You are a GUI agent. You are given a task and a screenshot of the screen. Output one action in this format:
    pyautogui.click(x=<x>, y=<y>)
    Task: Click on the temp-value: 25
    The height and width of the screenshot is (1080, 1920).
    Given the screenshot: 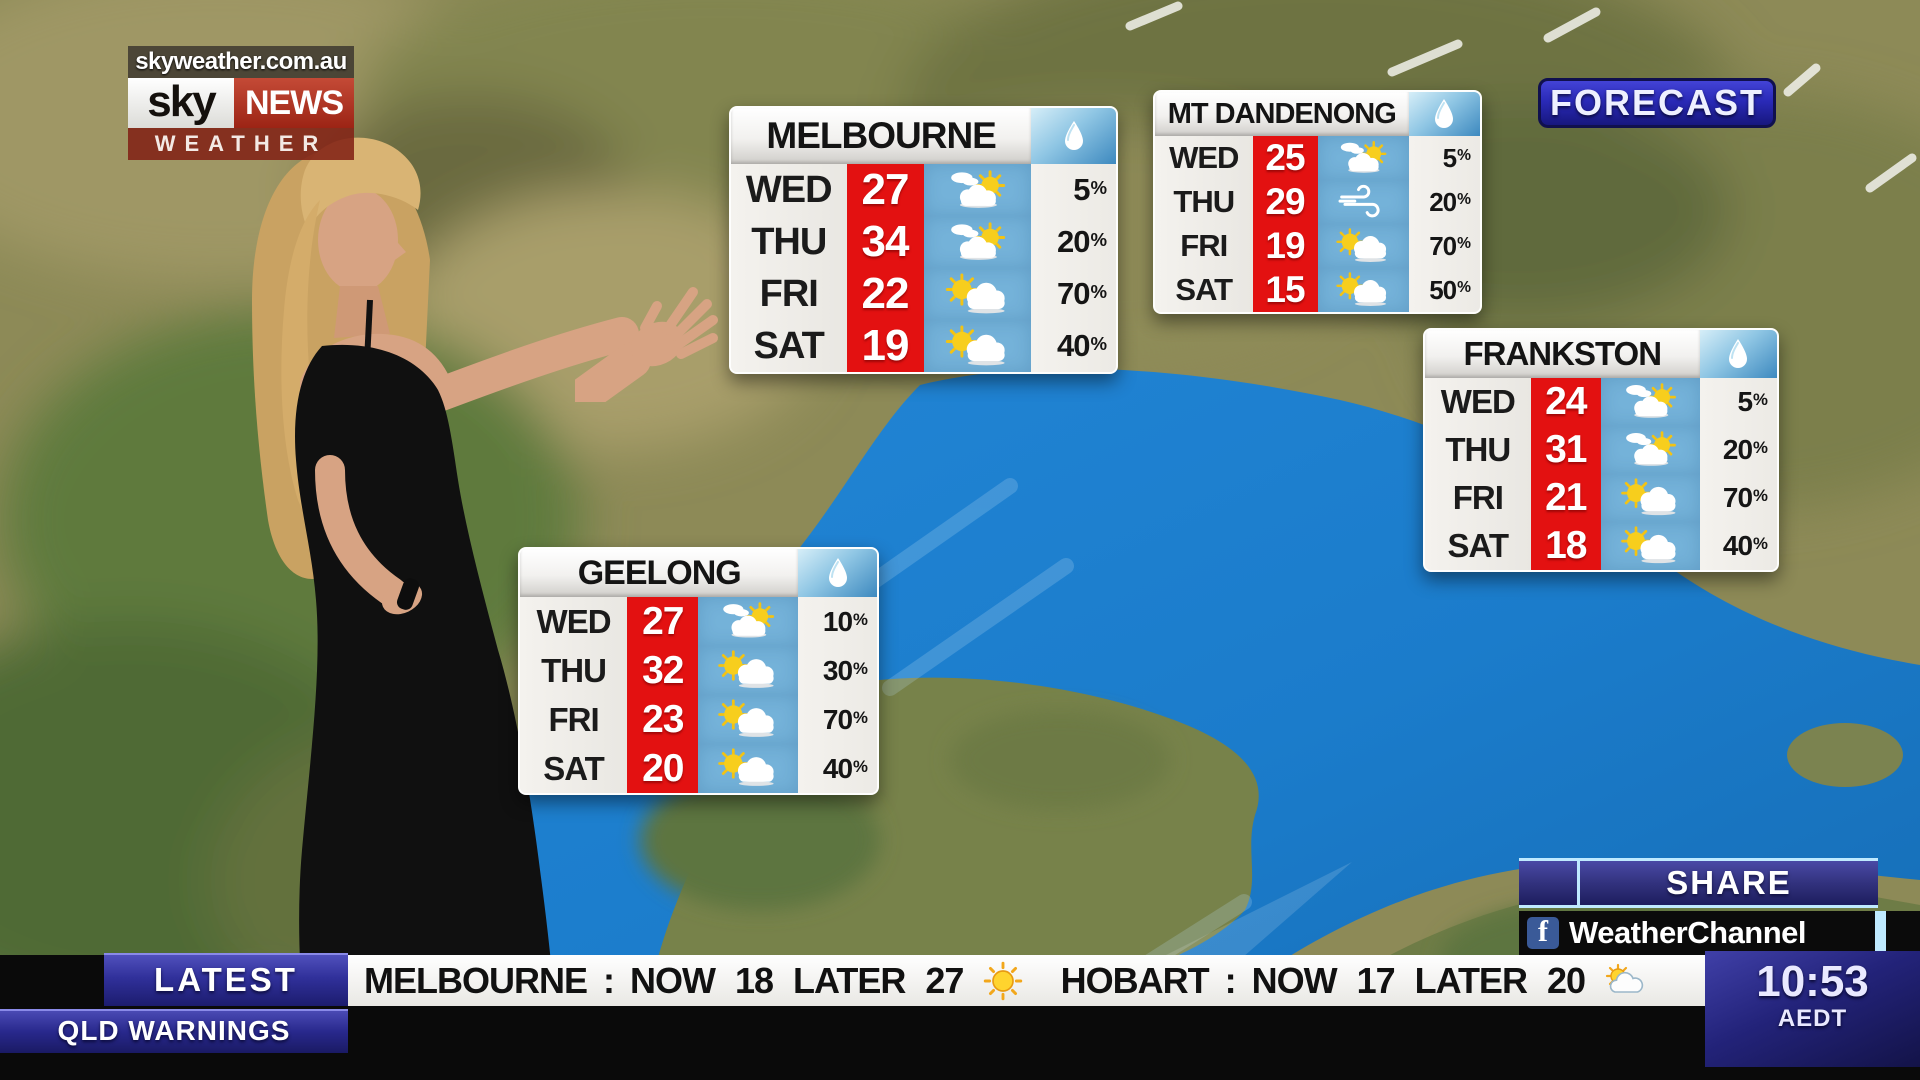 What is the action you would take?
    pyautogui.click(x=1285, y=158)
    